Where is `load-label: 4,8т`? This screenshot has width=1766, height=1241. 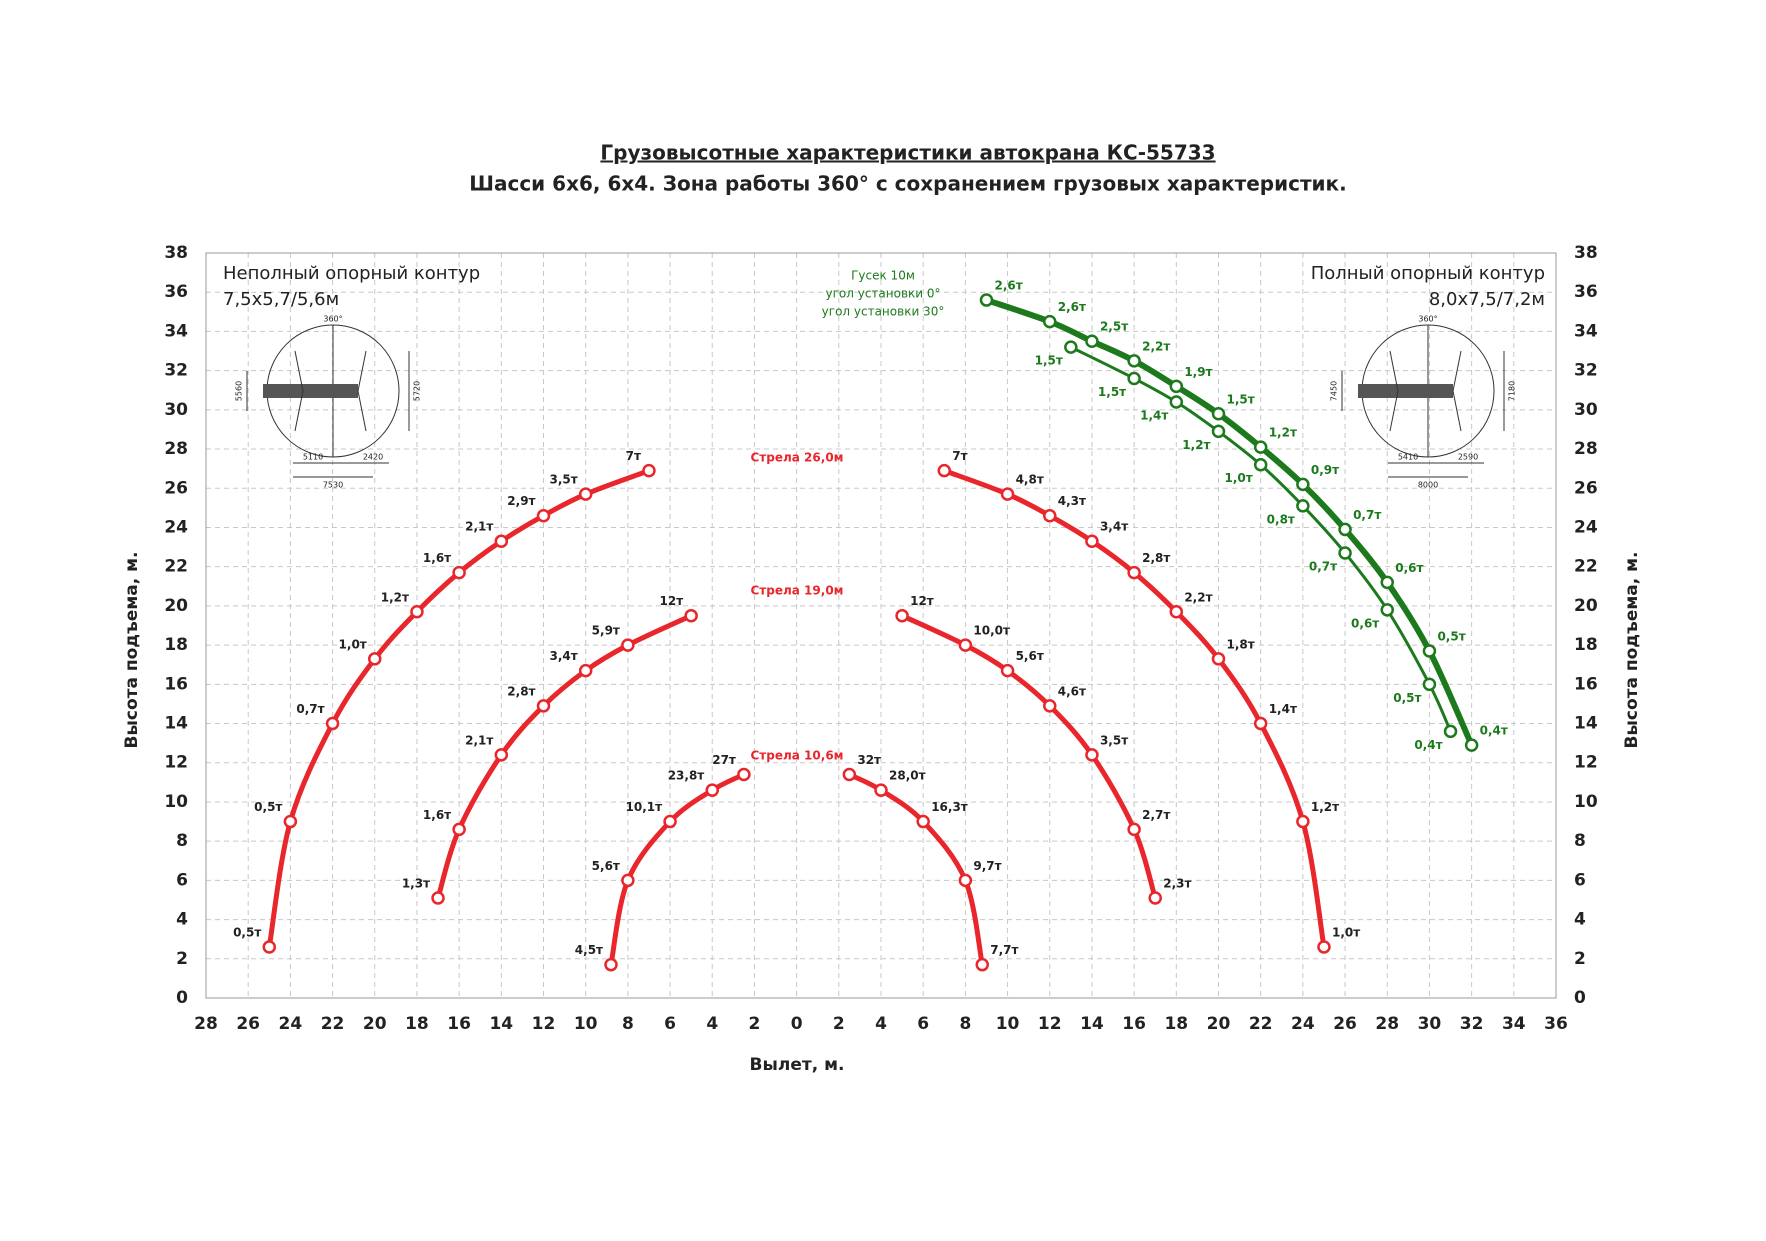
load-label: 4,8т is located at coordinates (1030, 480).